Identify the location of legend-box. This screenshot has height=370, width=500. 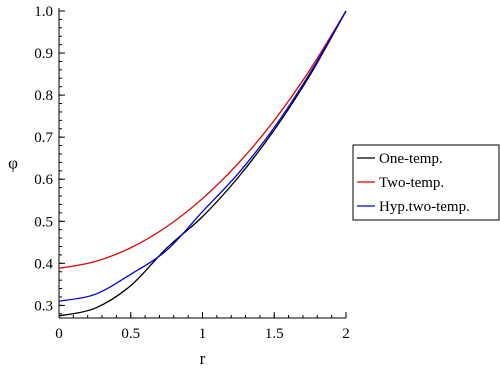
(426, 182).